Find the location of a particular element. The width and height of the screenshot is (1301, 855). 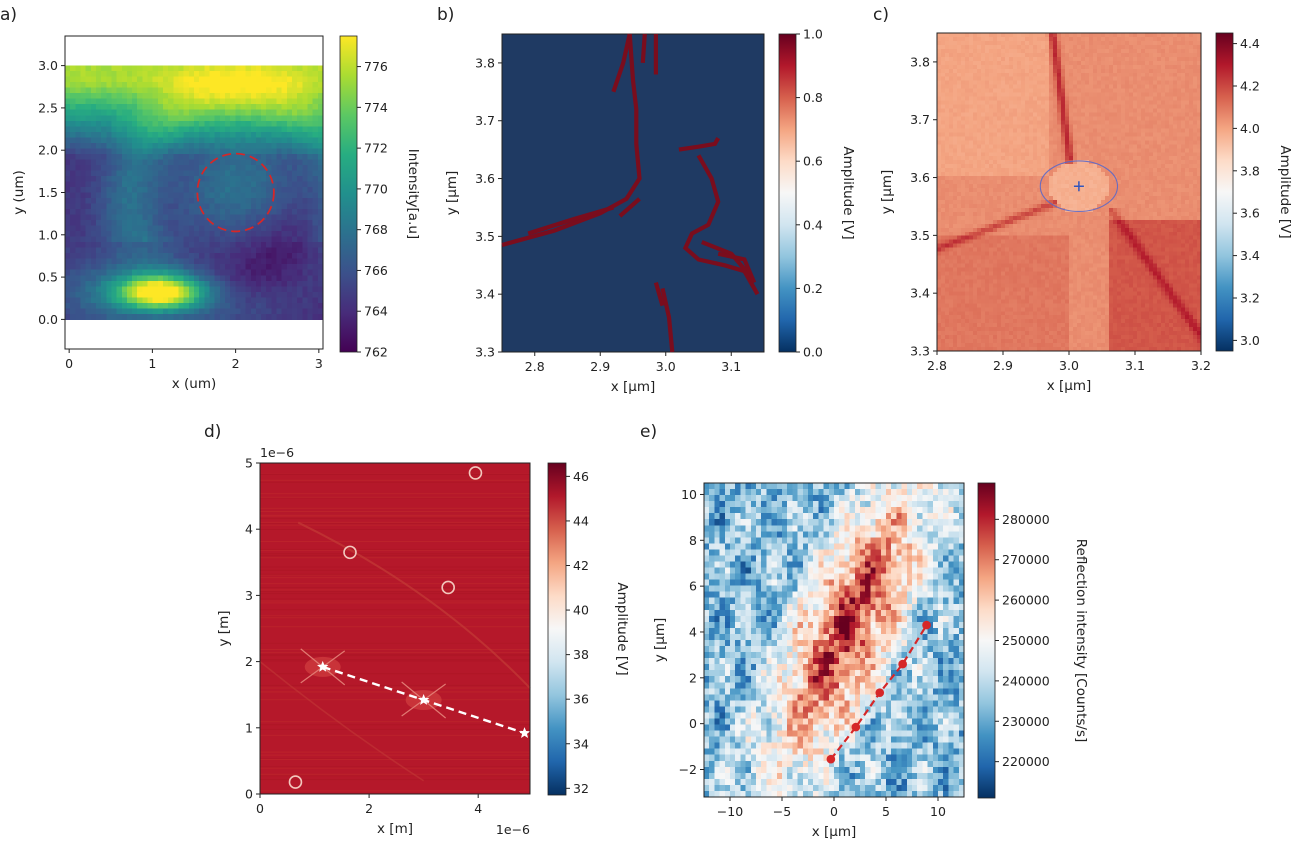

y-axis-label: y [m] is located at coordinates (224, 629).